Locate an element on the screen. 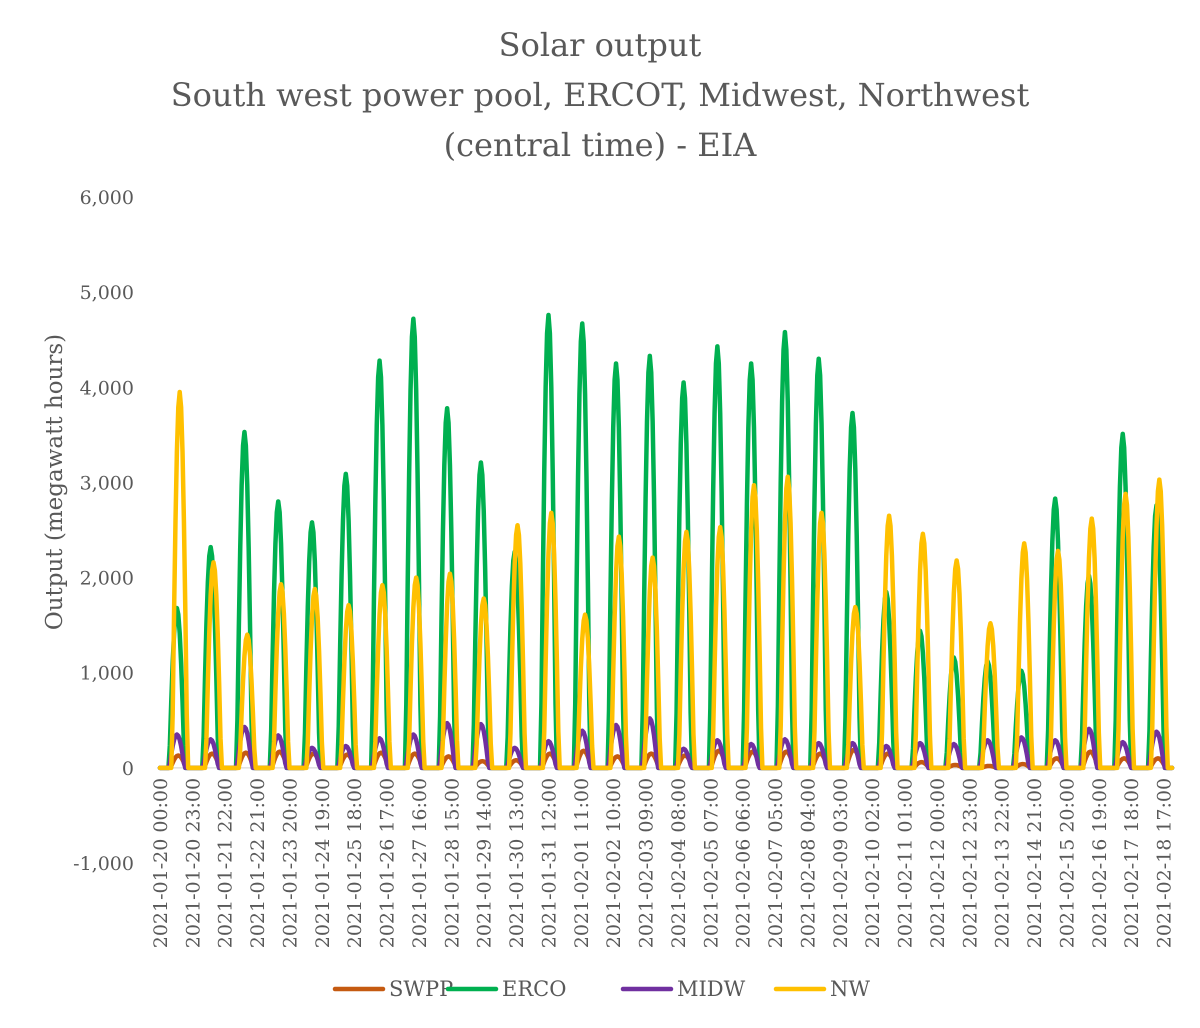  legend-label-midw: MIDW is located at coordinates (711, 989).